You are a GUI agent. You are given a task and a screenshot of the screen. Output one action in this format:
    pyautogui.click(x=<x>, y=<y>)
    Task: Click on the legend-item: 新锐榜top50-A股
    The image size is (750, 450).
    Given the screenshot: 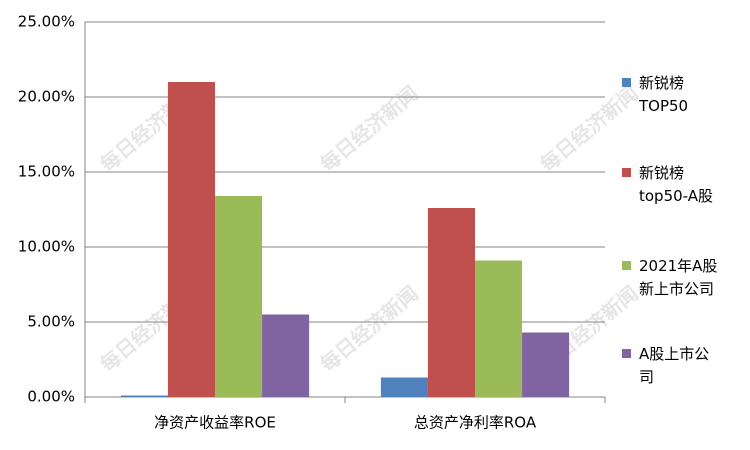 What is the action you would take?
    pyautogui.click(x=672, y=185)
    